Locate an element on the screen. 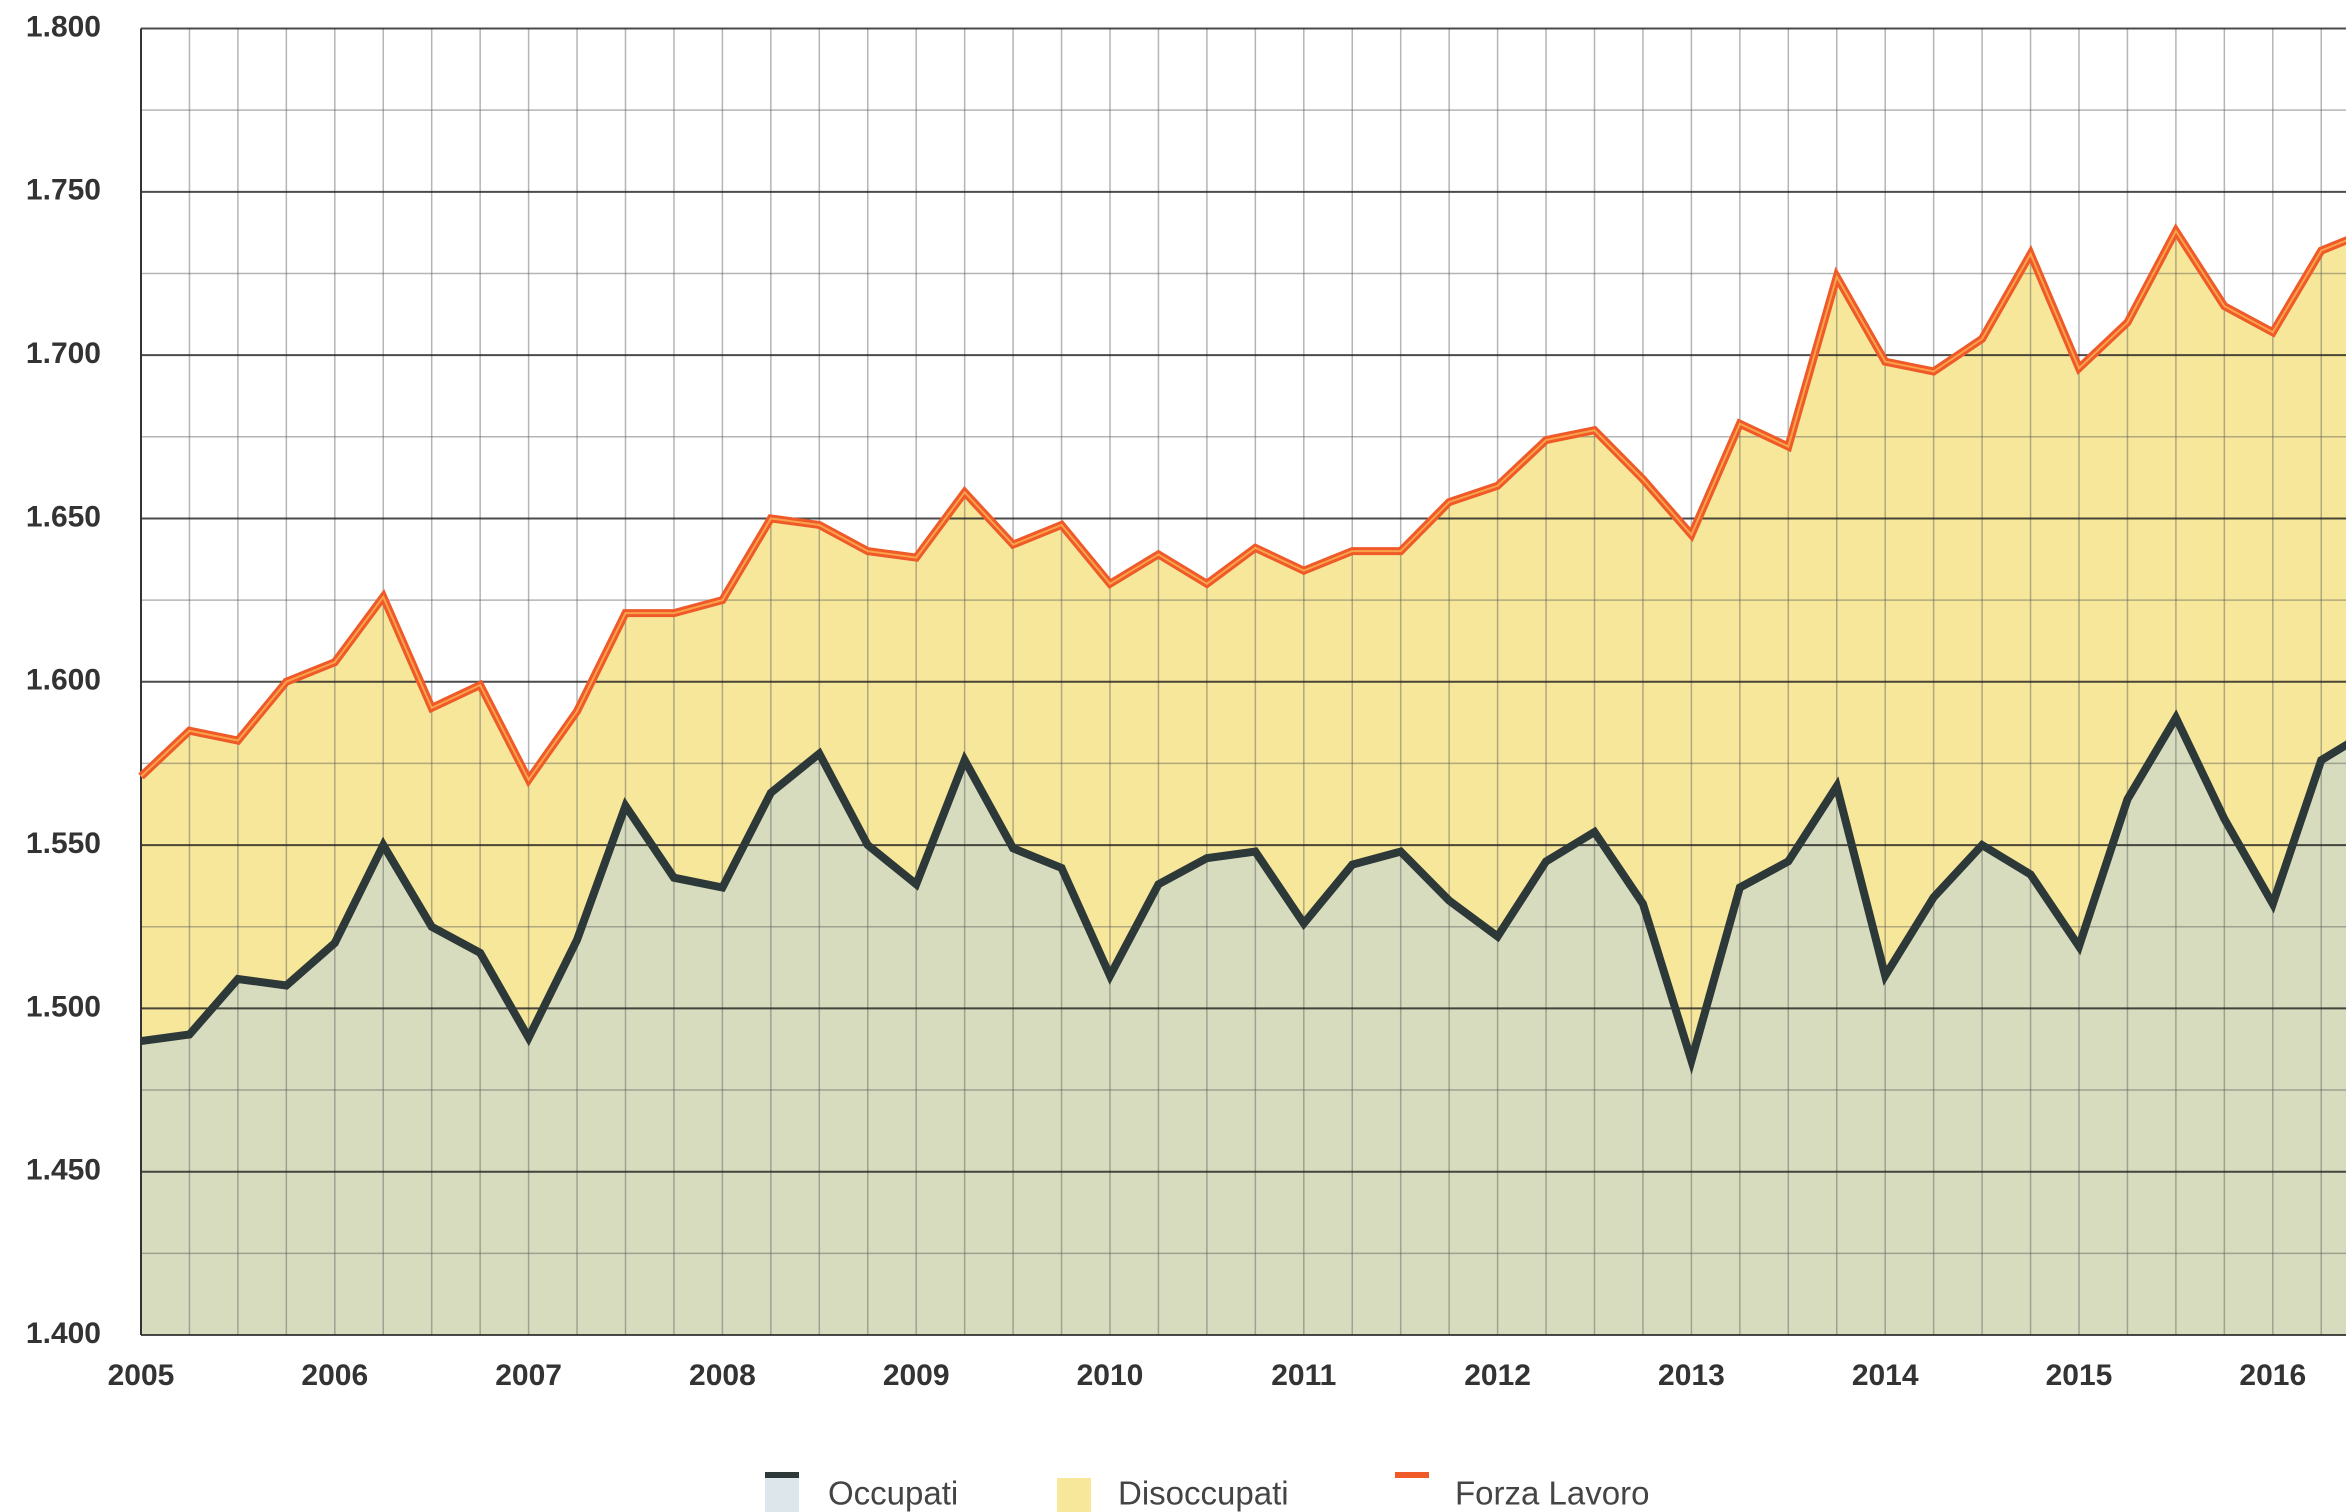 The width and height of the screenshot is (2346, 1512). x-tick-label: 2016 is located at coordinates (2272, 1375).